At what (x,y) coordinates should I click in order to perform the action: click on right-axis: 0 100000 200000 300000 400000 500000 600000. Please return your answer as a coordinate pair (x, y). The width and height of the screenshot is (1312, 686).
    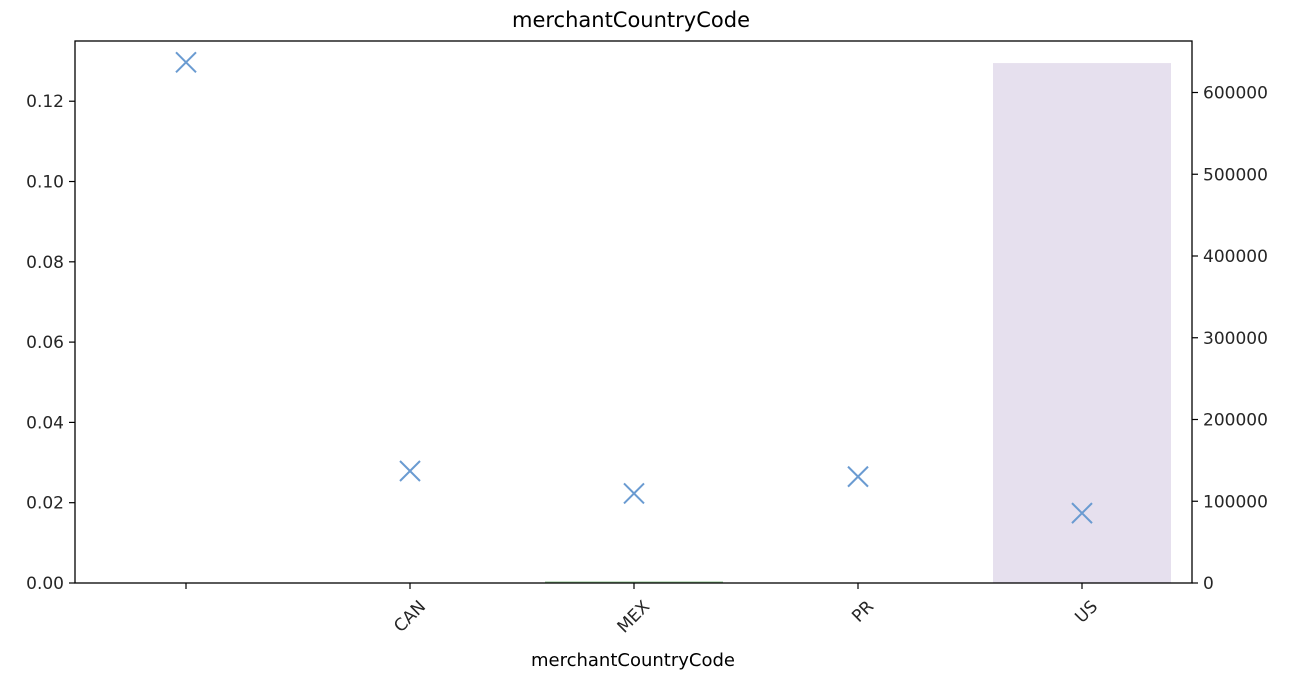
    Looking at the image, I should click on (1230, 339).